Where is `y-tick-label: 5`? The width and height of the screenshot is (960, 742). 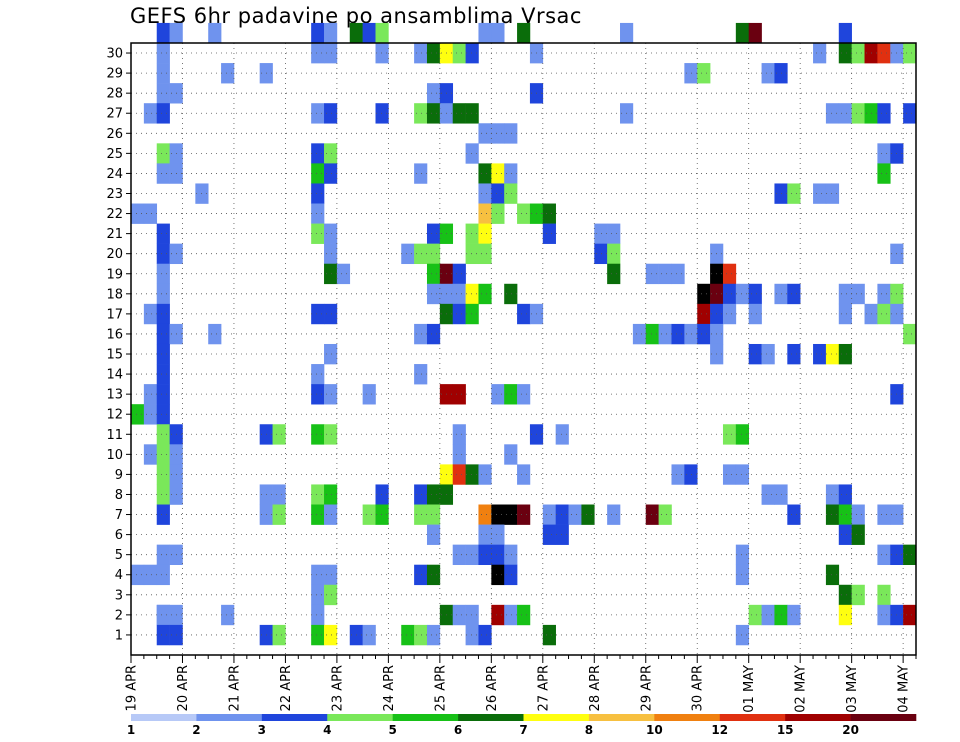
y-tick-label: 5 is located at coordinates (119, 555).